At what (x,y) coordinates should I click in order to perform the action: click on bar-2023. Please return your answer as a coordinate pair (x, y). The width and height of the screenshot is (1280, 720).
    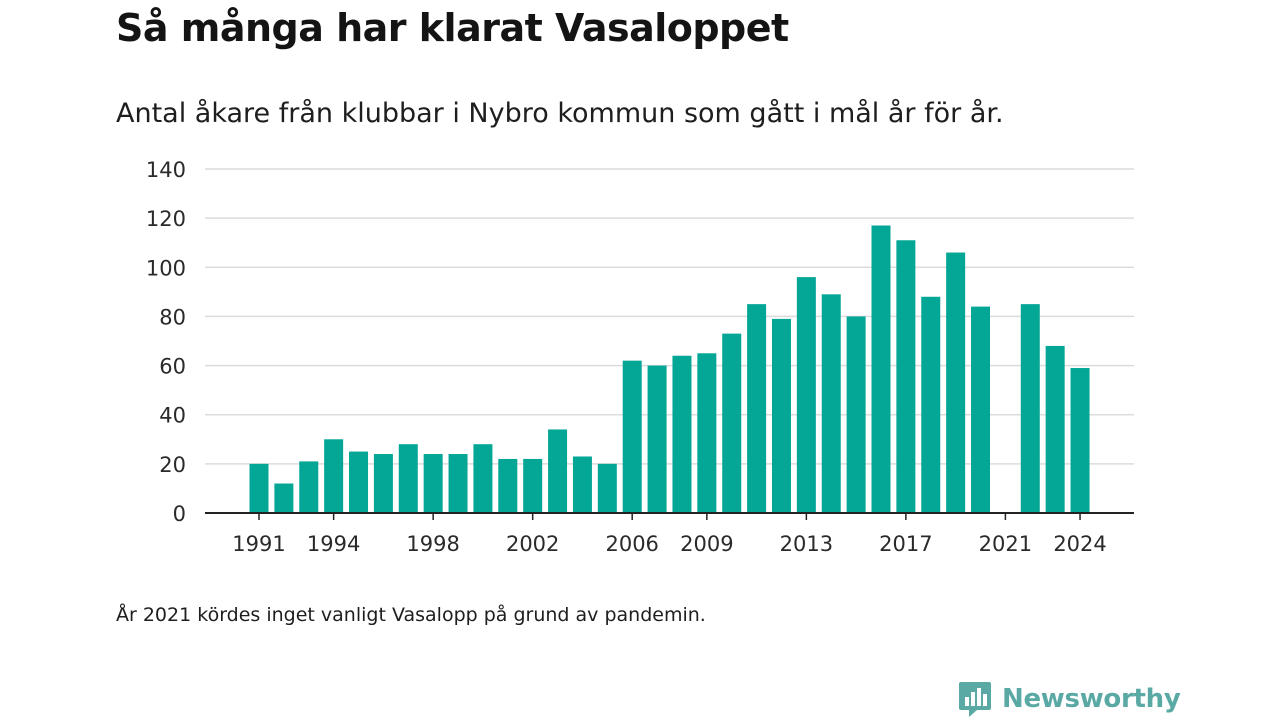
    Looking at the image, I should click on (1055, 429).